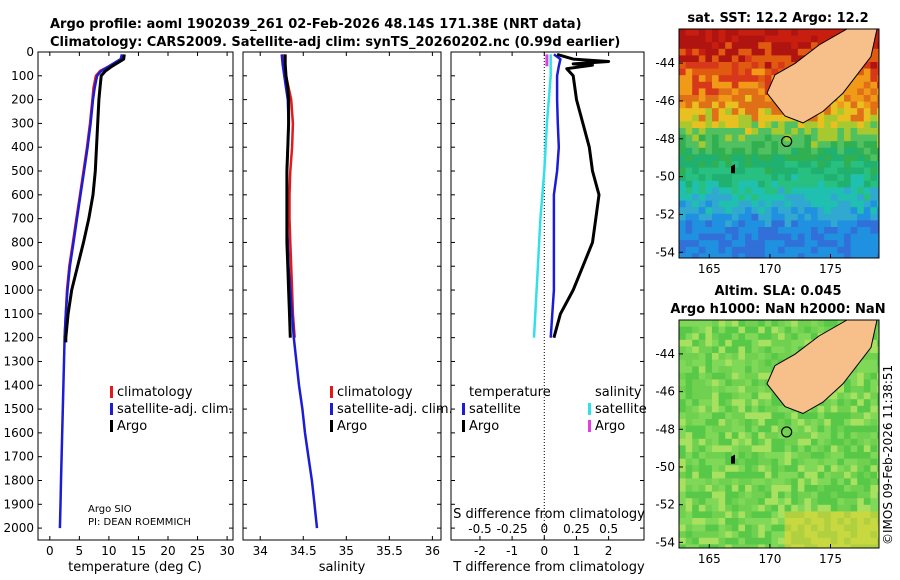  Describe the element at coordinates (30, 52) in the screenshot. I see `ytick-label: 0` at that location.